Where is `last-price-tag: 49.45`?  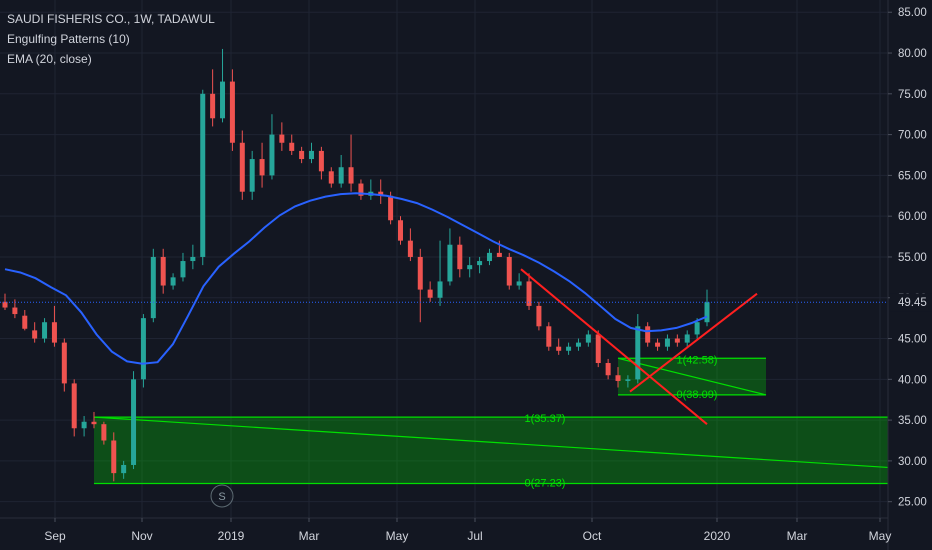 last-price-tag: 49.45 is located at coordinates (912, 303).